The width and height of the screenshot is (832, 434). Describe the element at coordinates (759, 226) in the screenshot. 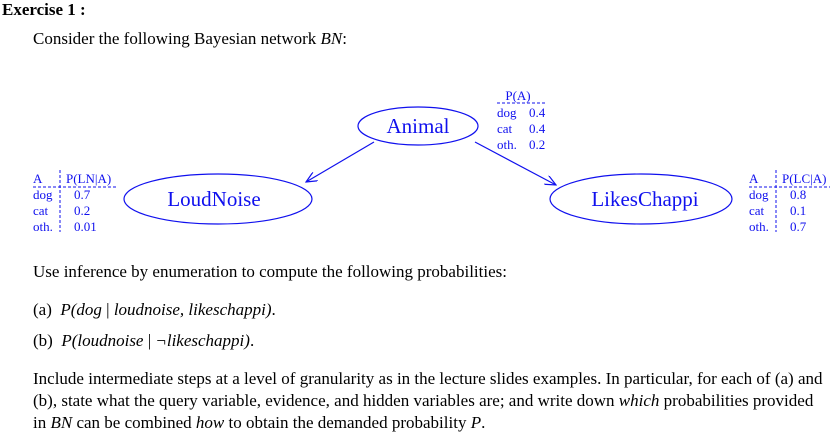

I see `cpt-likeschappi-row-value: oth.` at that location.